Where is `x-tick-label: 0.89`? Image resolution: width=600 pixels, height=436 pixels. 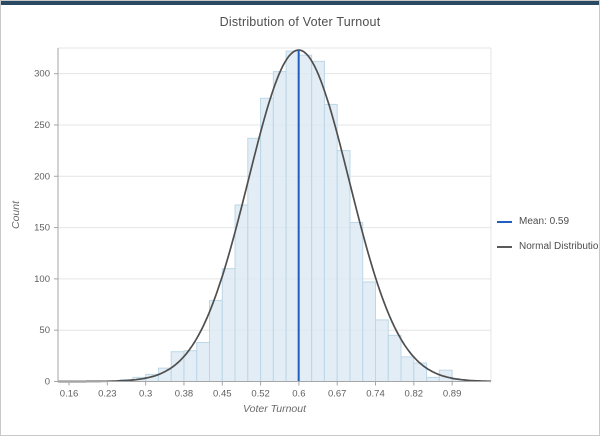
x-tick-label: 0.89 is located at coordinates (452, 394).